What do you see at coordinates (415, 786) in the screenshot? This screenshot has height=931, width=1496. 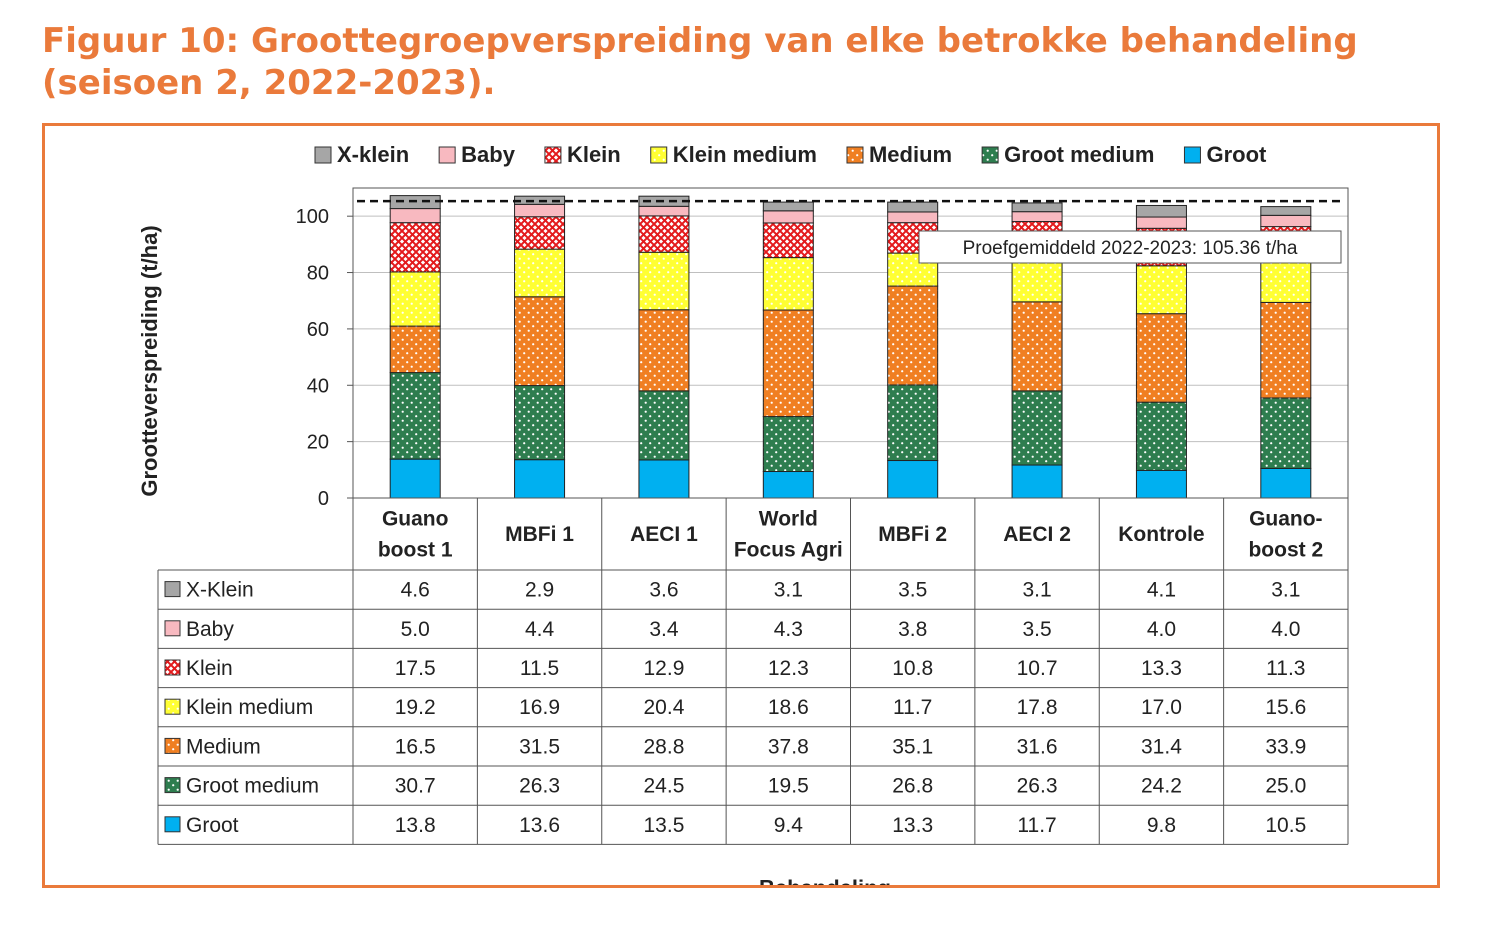 I see `table-cell: 30.7` at bounding box center [415, 786].